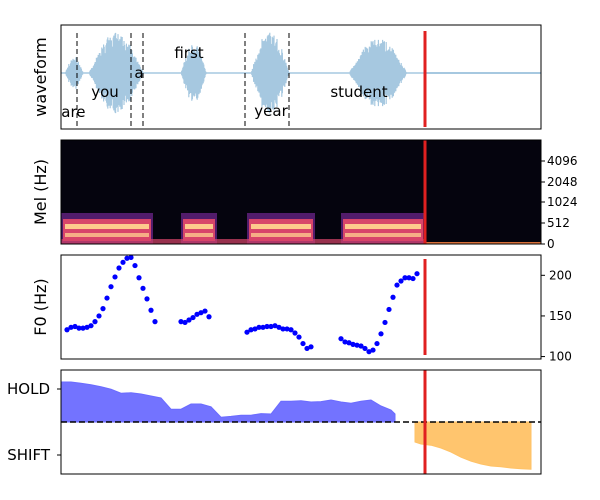 The image size is (600, 500). Describe the element at coordinates (243, 241) in the screenshot. I see `mel-floor` at that location.